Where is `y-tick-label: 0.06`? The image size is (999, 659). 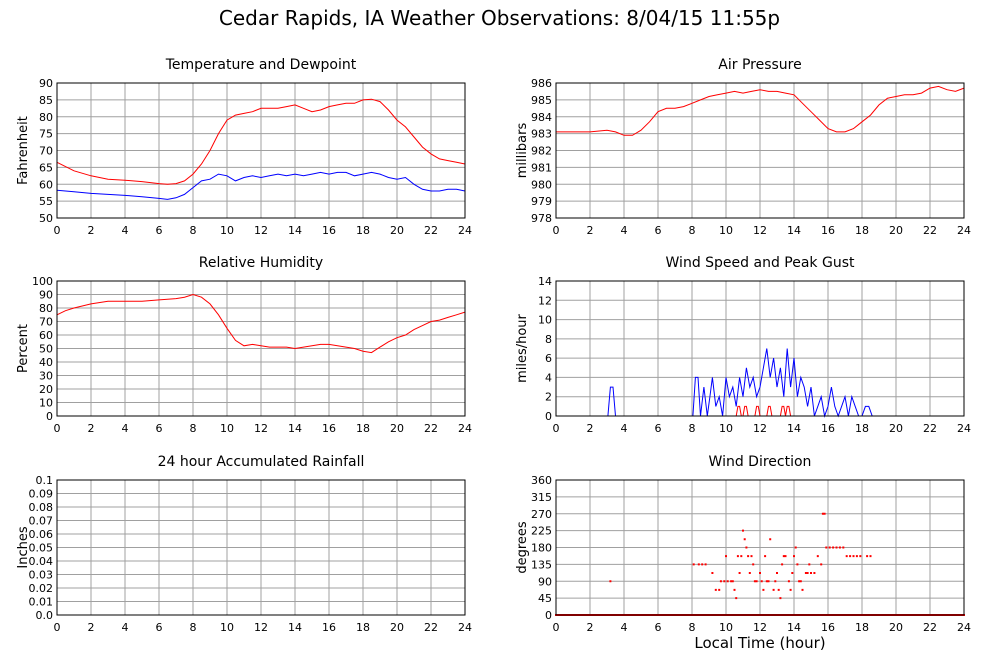 y-tick-label: 0.06 is located at coordinates (41, 534).